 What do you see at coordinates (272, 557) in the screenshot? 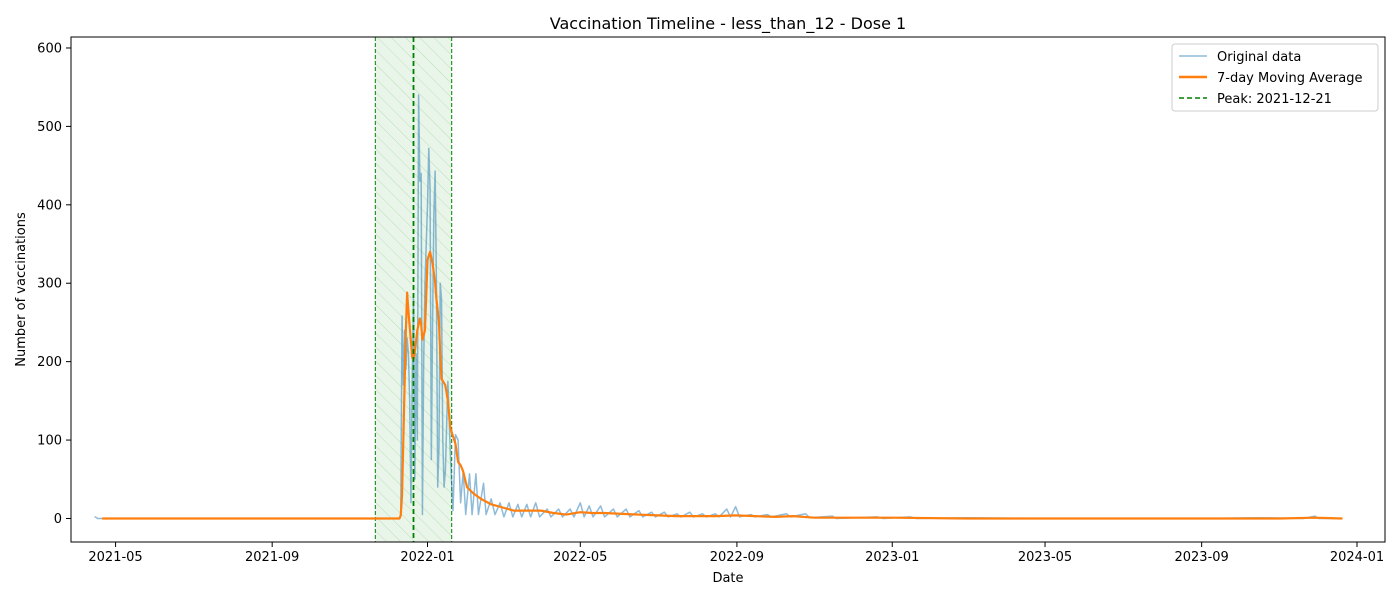
I see `x-tick-label: 2021-09` at bounding box center [272, 557].